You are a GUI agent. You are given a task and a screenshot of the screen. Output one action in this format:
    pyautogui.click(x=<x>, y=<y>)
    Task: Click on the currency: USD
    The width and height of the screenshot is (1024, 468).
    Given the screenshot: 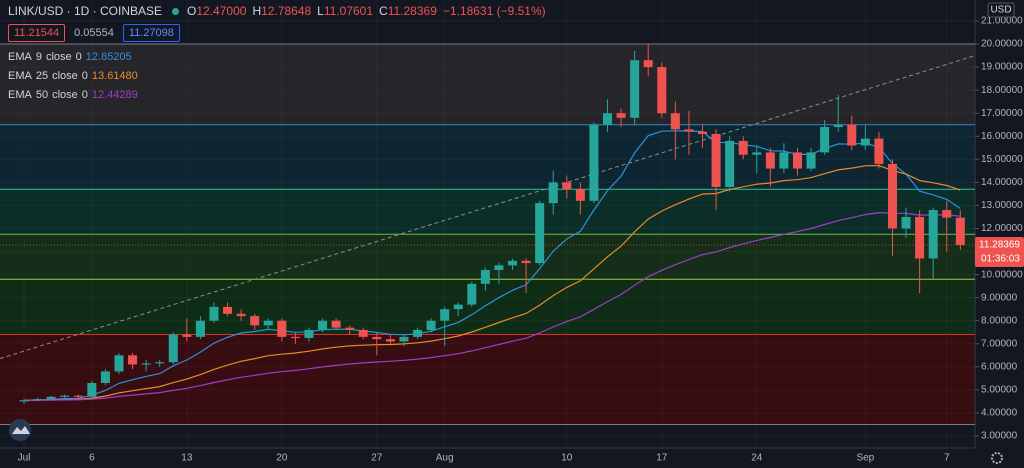 What is the action you would take?
    pyautogui.click(x=1000, y=10)
    